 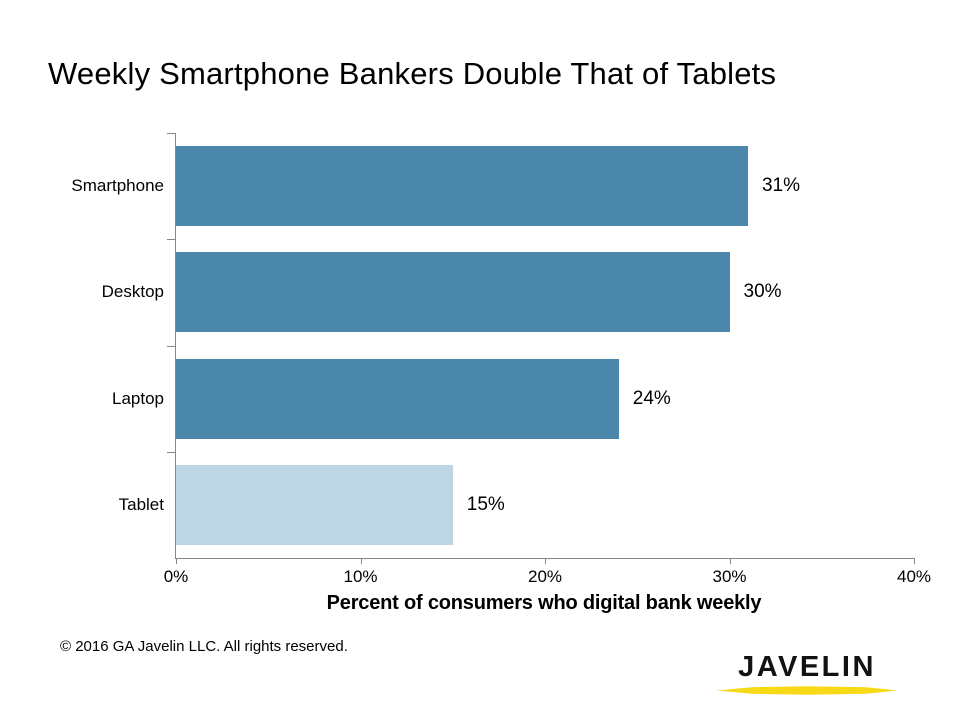 I want to click on javelin-logo-underline-icon, so click(x=807, y=690).